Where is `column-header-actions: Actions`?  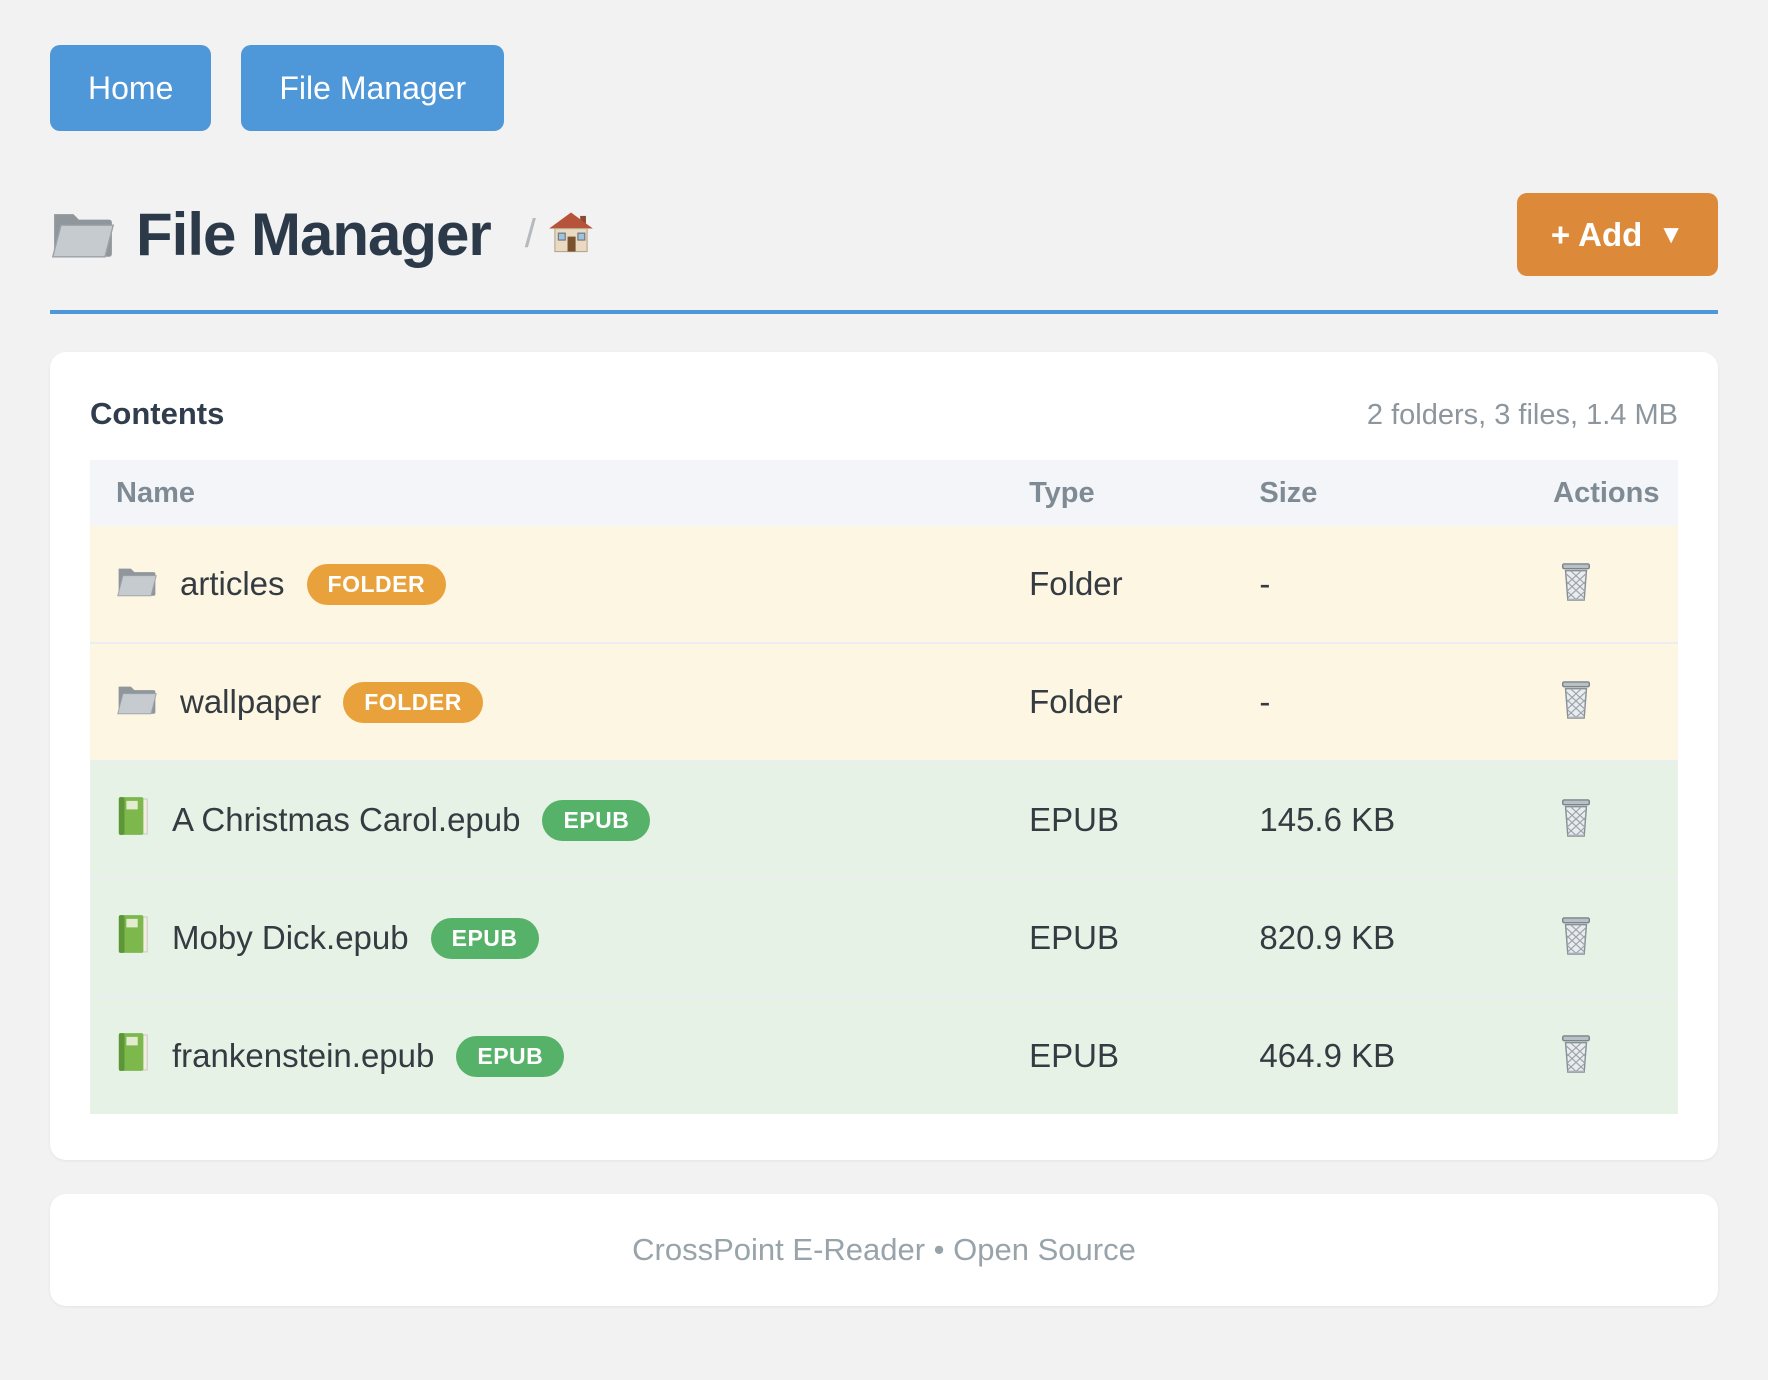
column-header-actions: Actions is located at coordinates (1602, 493).